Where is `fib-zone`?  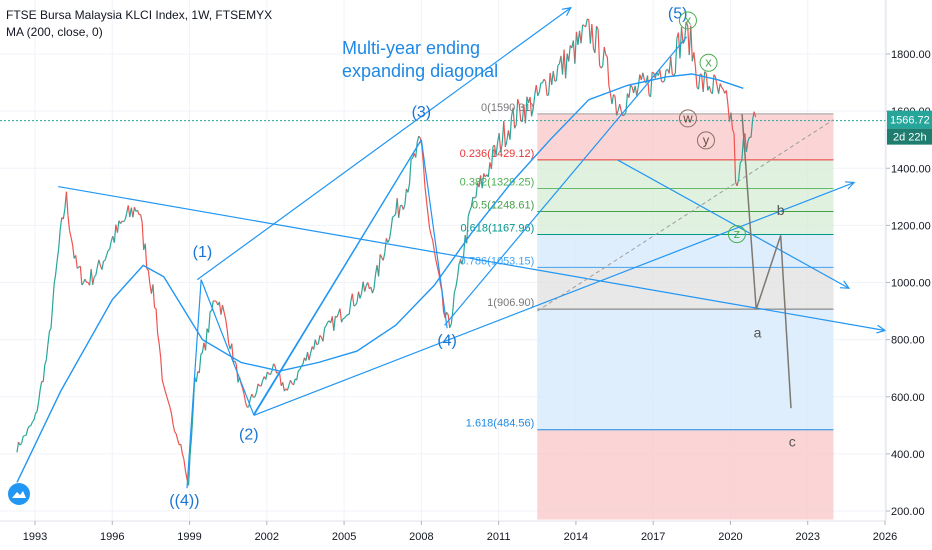 fib-zone is located at coordinates (685, 369).